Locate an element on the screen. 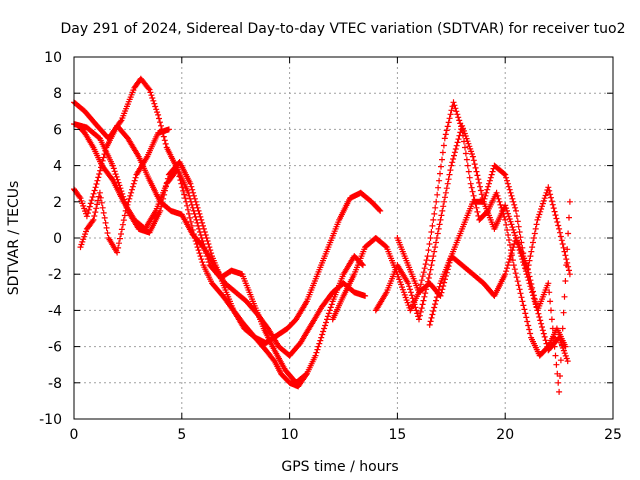 The height and width of the screenshot is (480, 640). y-tick-label: -8 is located at coordinates (55, 384).